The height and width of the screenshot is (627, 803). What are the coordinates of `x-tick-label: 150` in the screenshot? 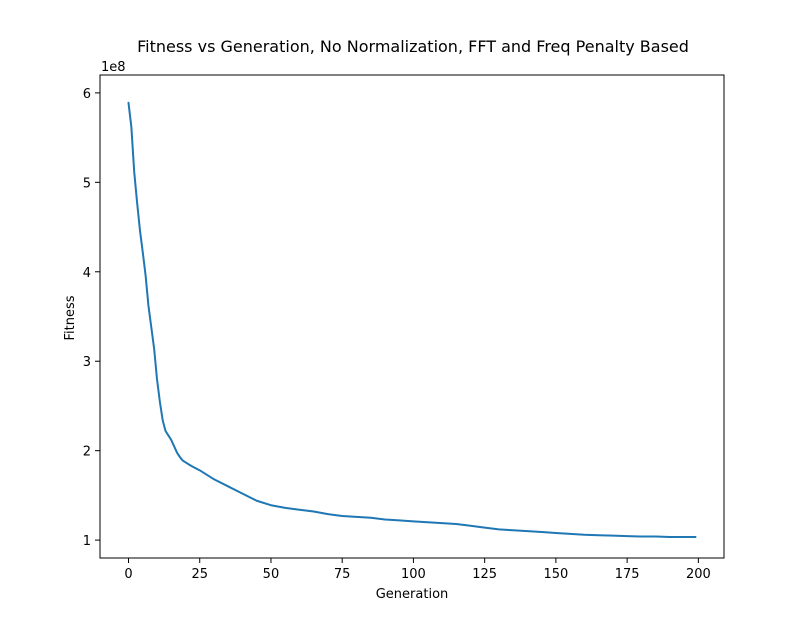 It's located at (555, 574).